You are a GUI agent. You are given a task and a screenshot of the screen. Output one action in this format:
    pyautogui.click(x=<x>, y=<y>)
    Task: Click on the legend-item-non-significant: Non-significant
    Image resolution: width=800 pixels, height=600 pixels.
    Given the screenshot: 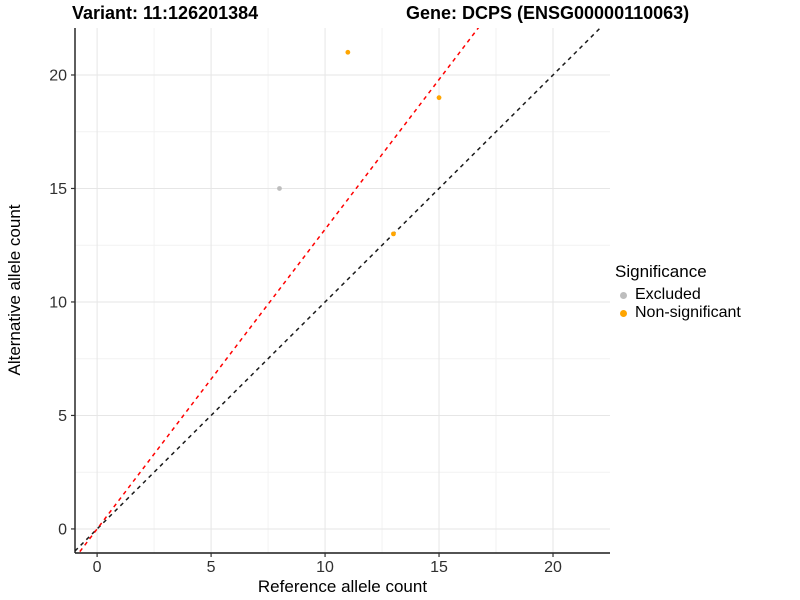 What is the action you would take?
    pyautogui.click(x=678, y=313)
    